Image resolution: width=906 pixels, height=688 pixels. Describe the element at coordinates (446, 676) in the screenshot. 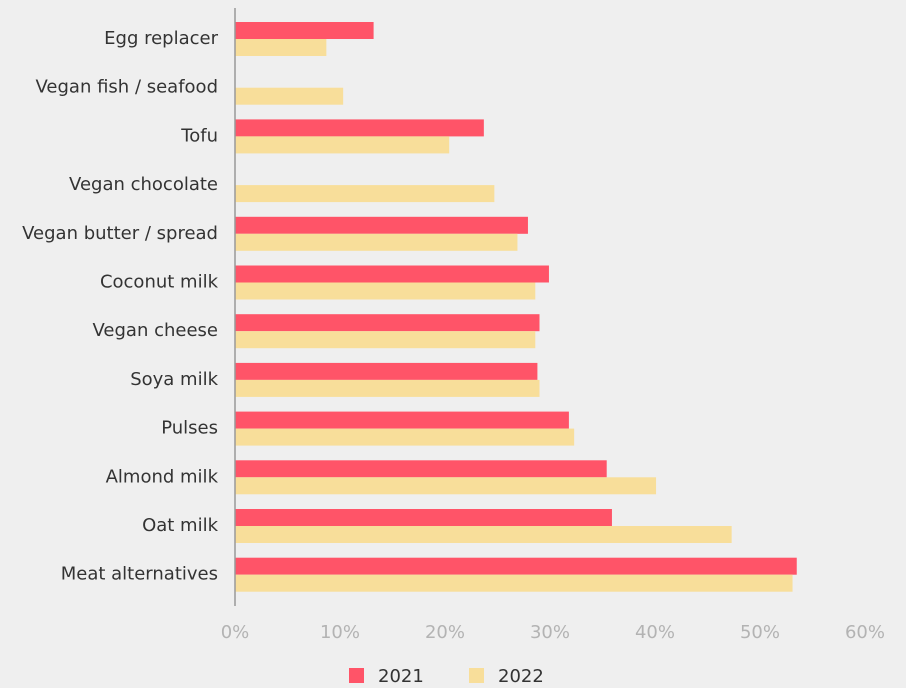

I see `legend: 2021 2022` at that location.